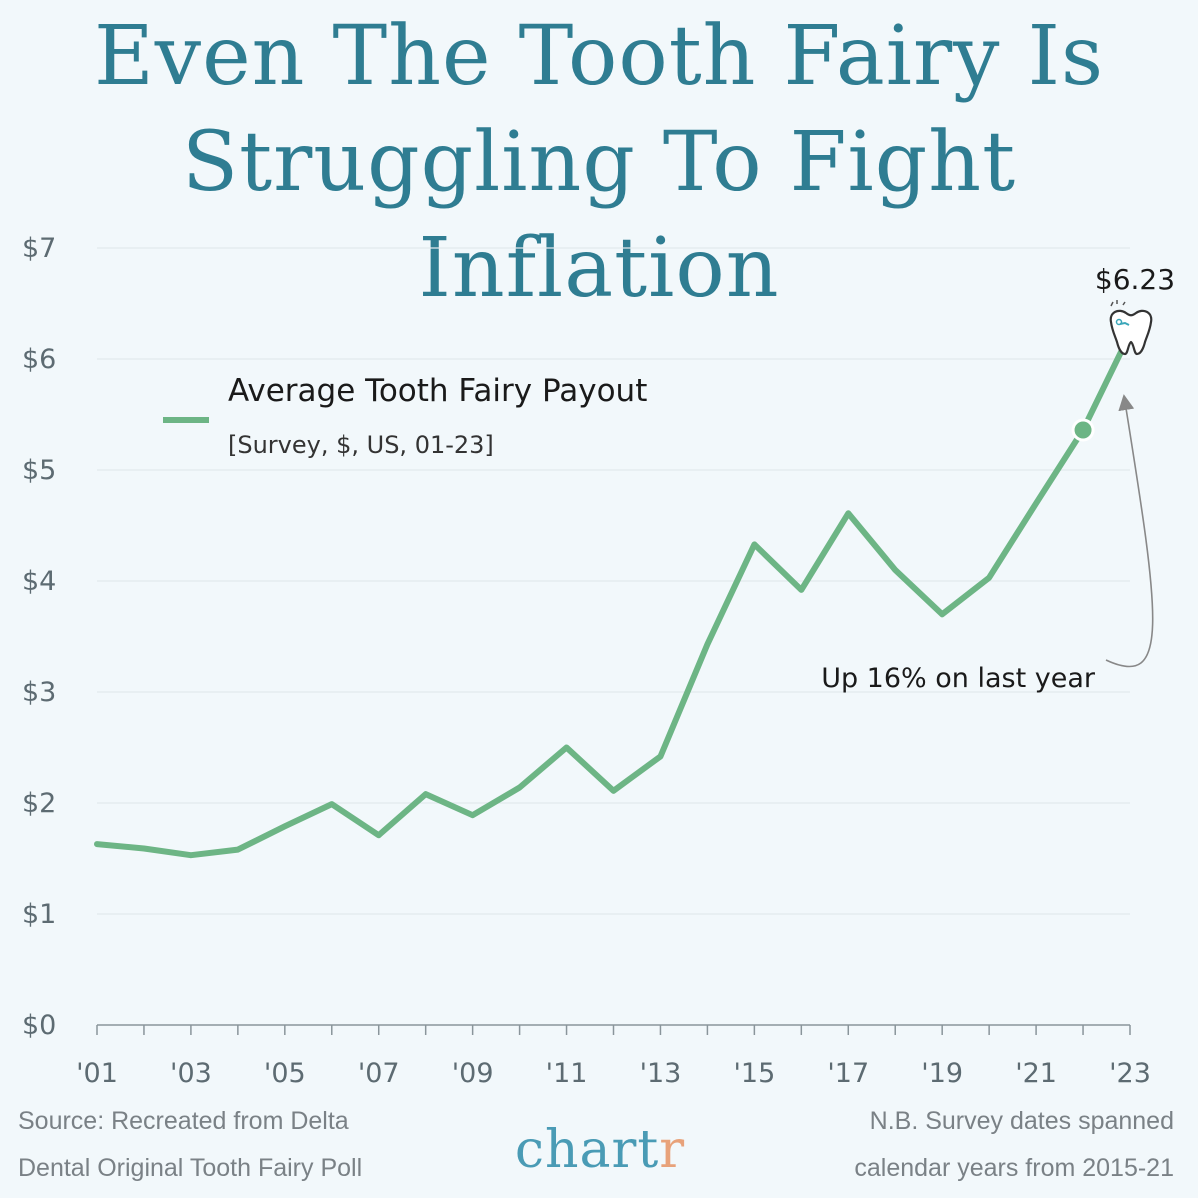 Image resolution: width=1198 pixels, height=1198 pixels. What do you see at coordinates (1130, 1073) in the screenshot?
I see `x-tick-label: '23` at bounding box center [1130, 1073].